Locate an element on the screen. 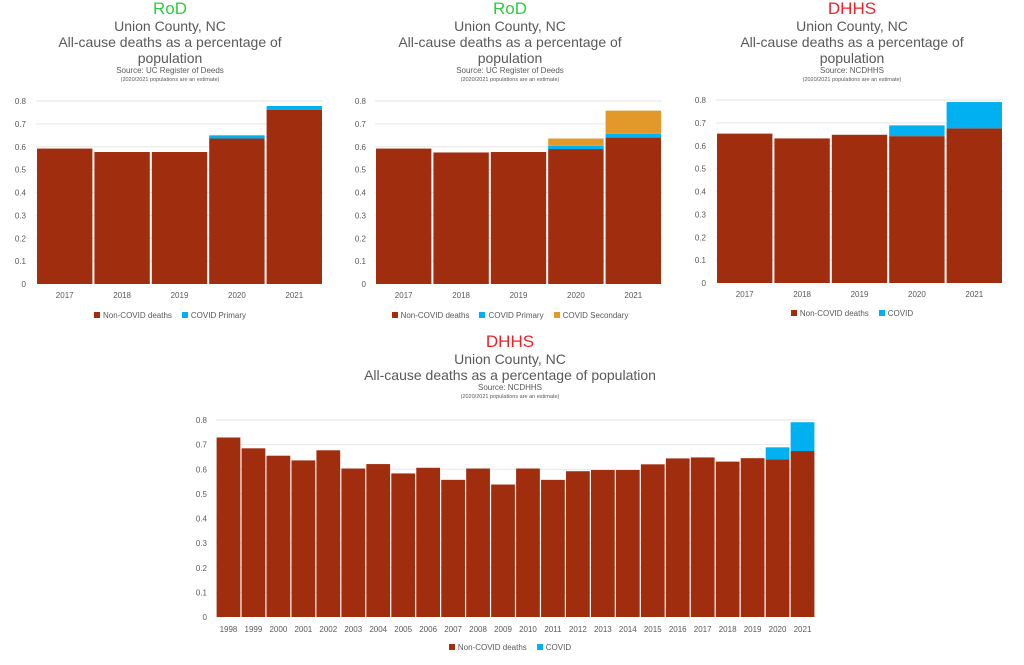 The width and height of the screenshot is (1024, 665). x-tick-label: 2007 is located at coordinates (453, 629).